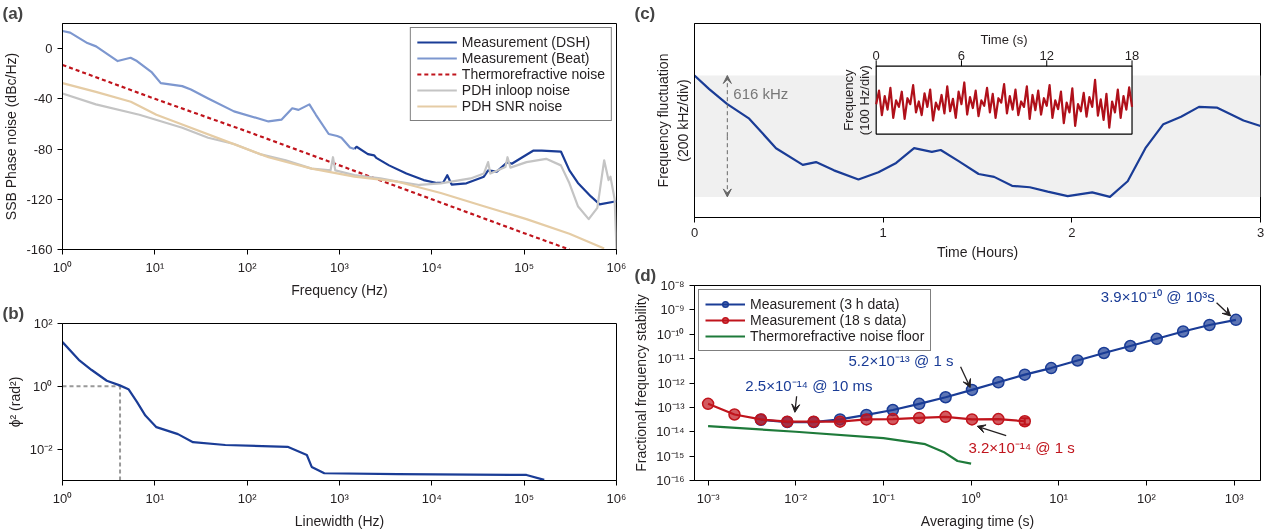 The width and height of the screenshot is (1274, 531). I want to click on x-axis-title: Time (s), so click(1004, 40).